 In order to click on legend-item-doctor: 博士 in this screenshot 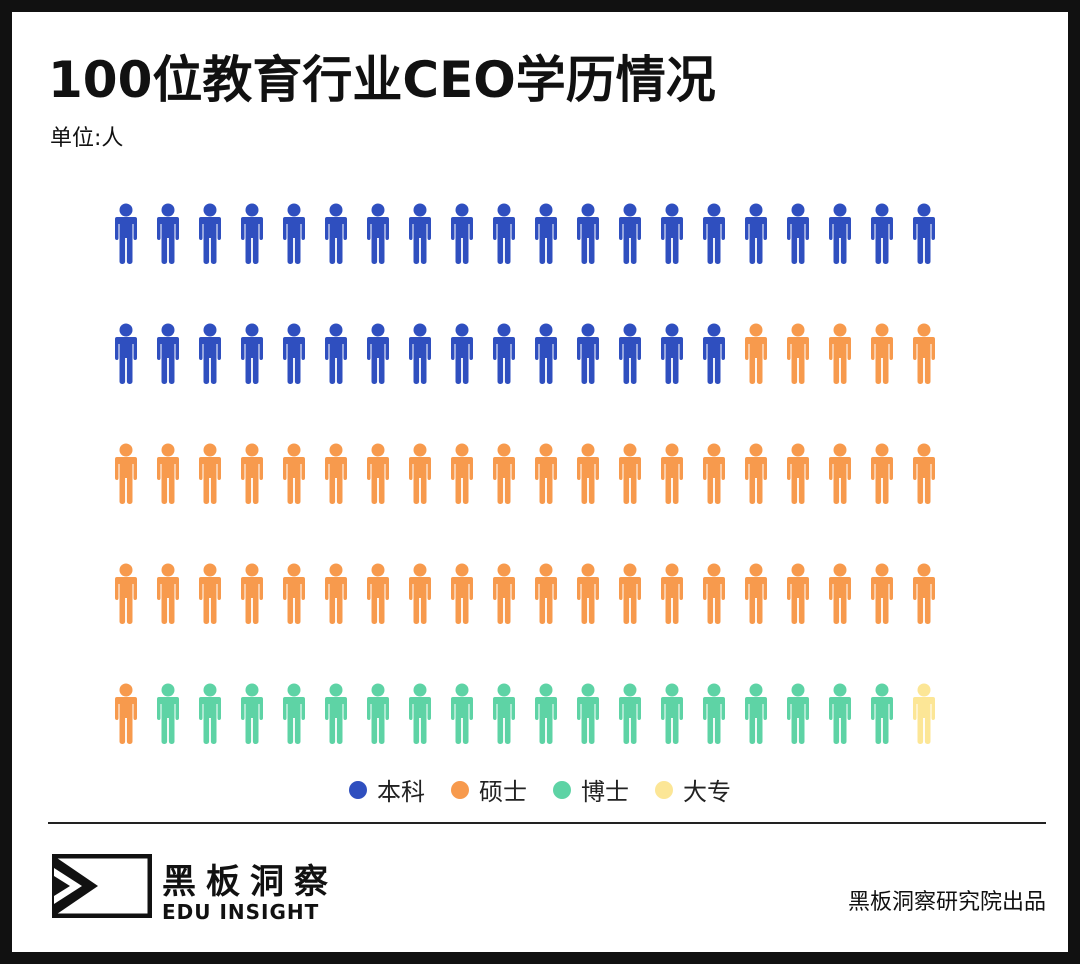, I will do `click(591, 789)`.